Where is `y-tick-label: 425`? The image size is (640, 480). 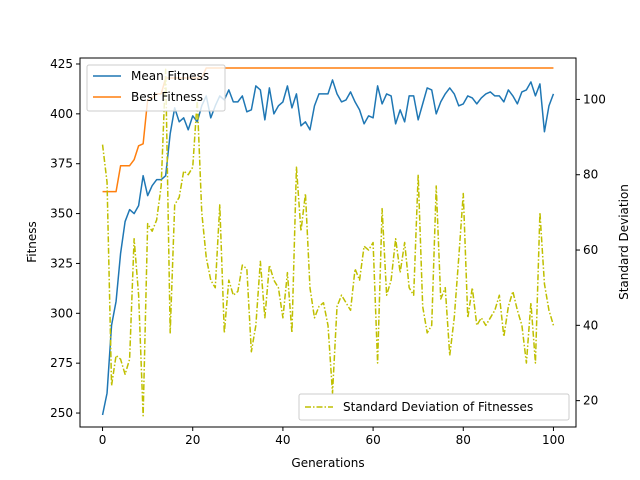
y-tick-label: 425 is located at coordinates (61, 64).